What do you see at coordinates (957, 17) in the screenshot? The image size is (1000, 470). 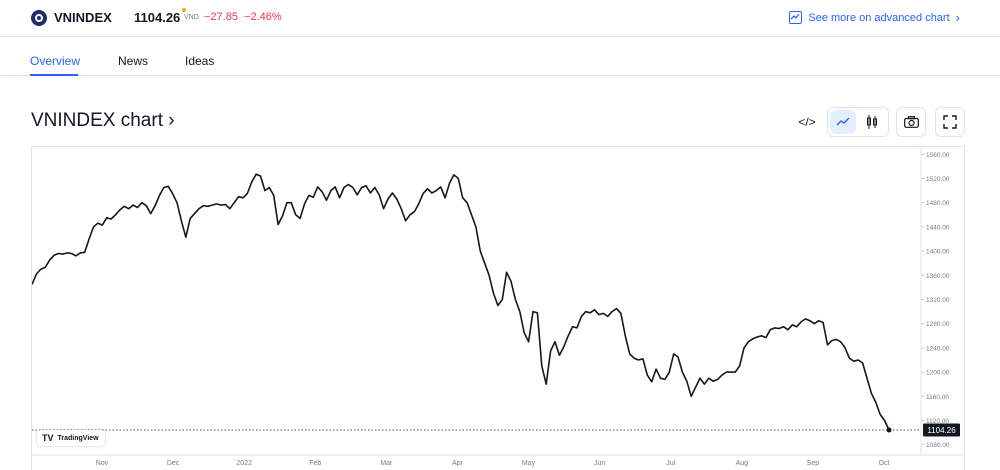 I see `chevron-right-icon: ›` at bounding box center [957, 17].